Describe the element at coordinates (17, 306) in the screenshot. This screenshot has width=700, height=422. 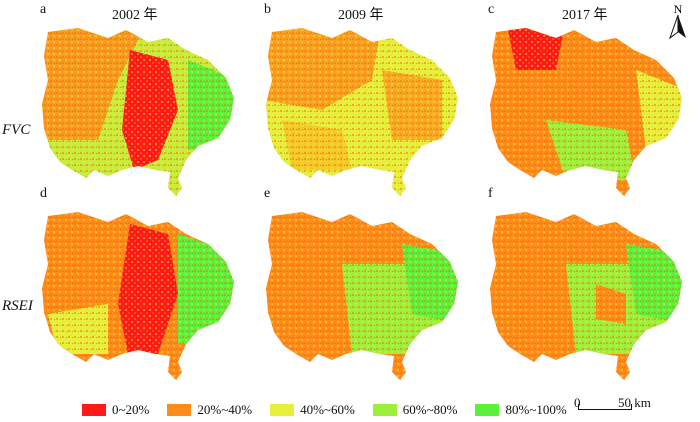
I see `row-label-rsei: RSEI` at that location.